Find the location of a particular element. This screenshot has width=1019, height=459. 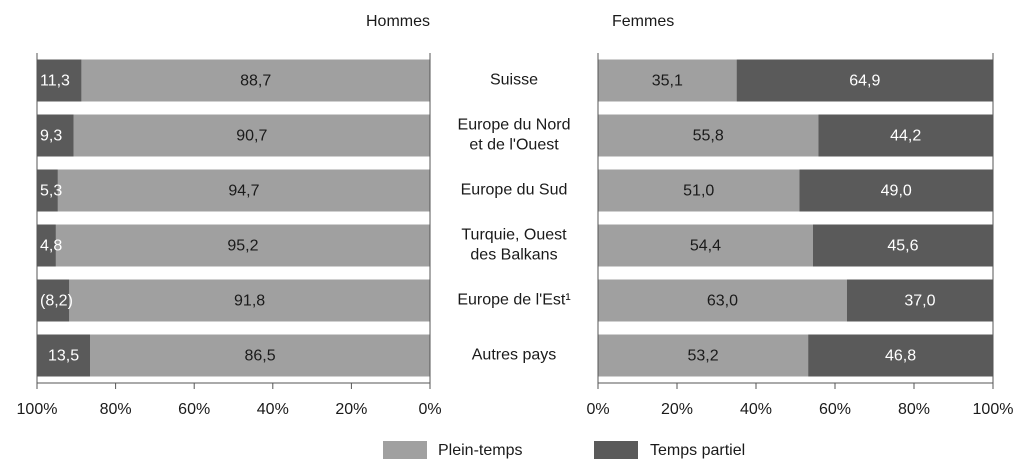

value-label: 88,7 is located at coordinates (255, 81).